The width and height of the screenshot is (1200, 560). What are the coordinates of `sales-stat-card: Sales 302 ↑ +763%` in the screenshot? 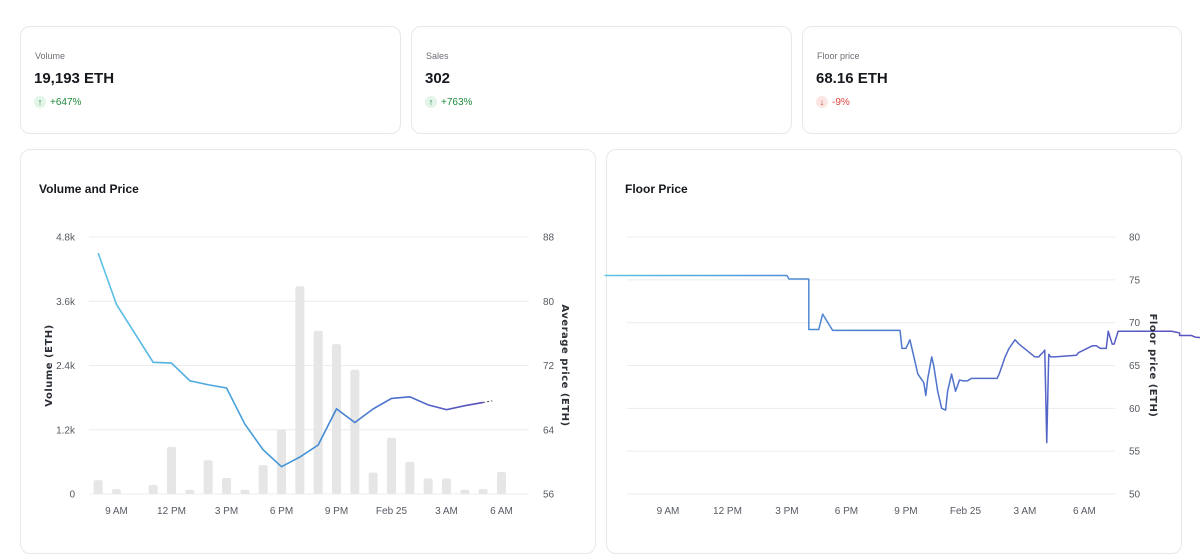 It's located at (601, 80).